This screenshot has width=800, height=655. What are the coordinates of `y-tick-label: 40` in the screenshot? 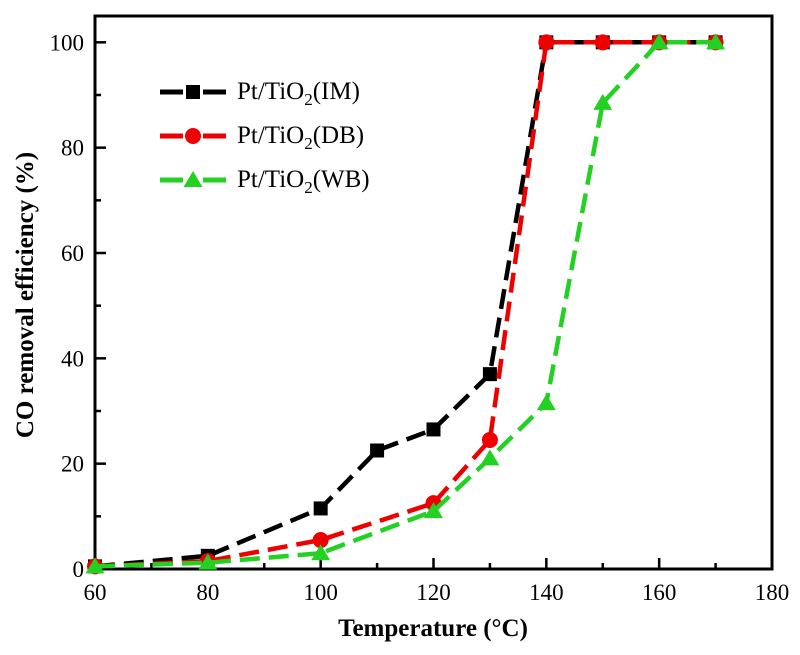 It's located at (72, 358).